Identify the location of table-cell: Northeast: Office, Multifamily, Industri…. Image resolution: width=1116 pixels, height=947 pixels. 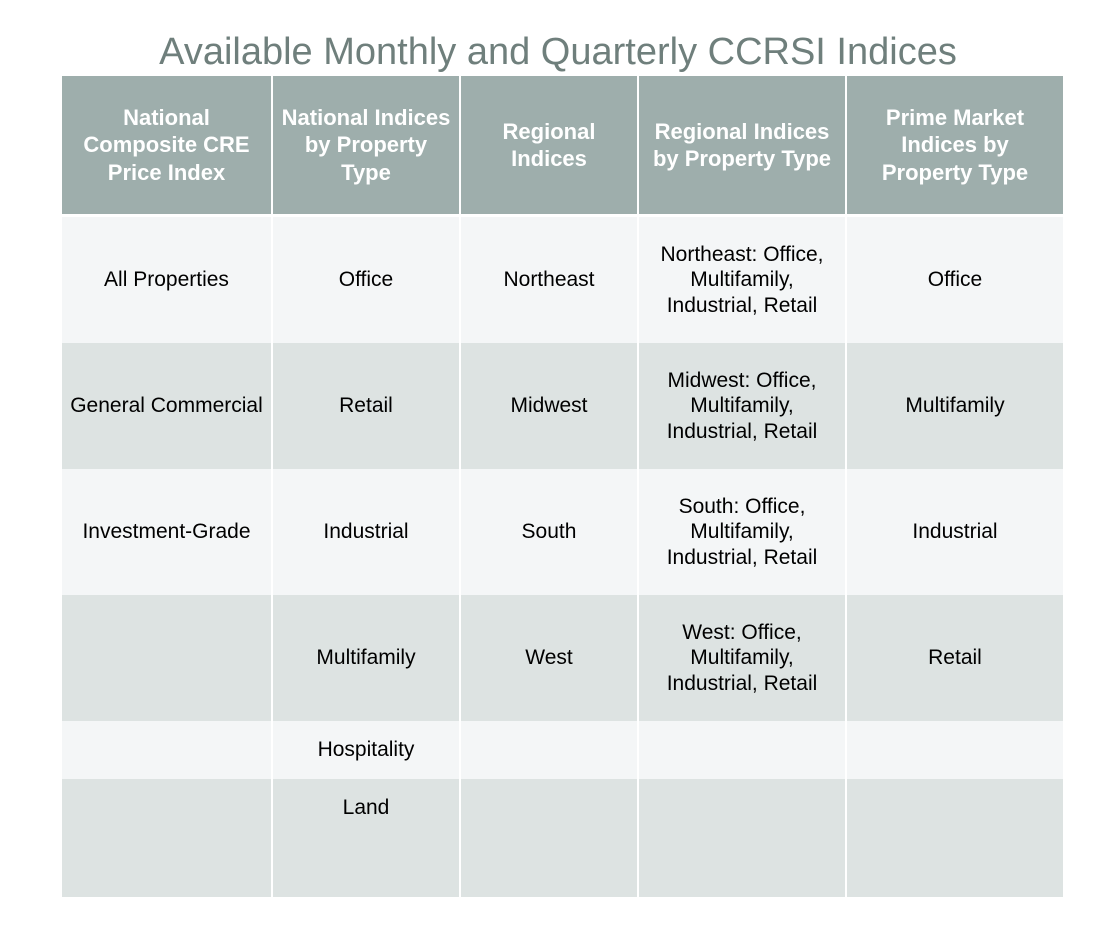
(742, 279).